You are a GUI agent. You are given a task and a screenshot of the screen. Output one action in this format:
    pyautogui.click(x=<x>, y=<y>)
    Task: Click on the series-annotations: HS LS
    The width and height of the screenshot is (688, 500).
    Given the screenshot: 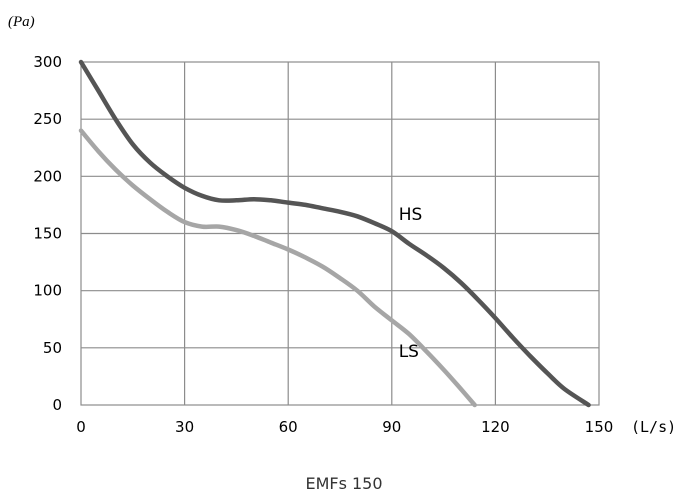 What is the action you would take?
    pyautogui.click(x=411, y=283)
    